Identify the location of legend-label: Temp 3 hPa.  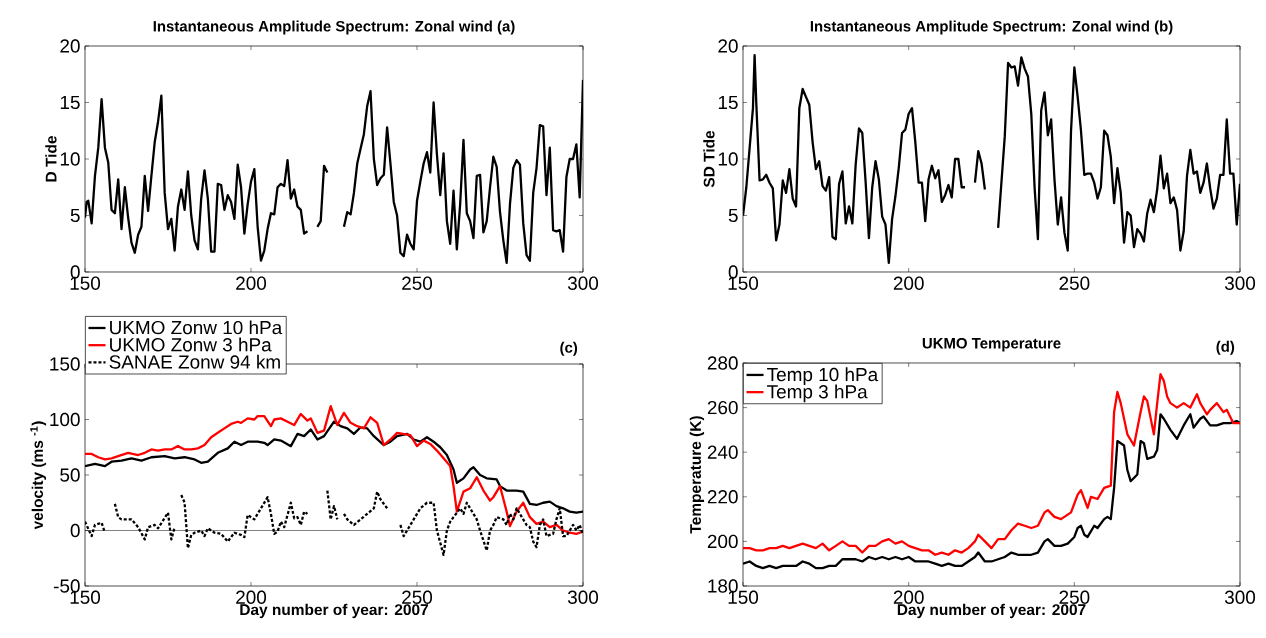
(817, 393).